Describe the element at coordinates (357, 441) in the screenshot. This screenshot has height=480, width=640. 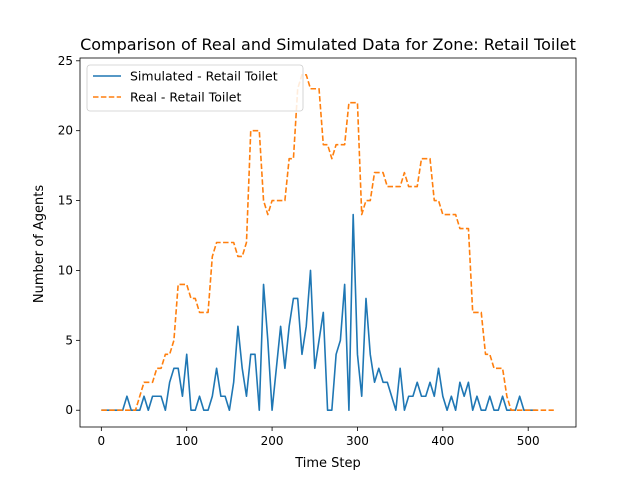
I see `x-tick-label: 300` at that location.